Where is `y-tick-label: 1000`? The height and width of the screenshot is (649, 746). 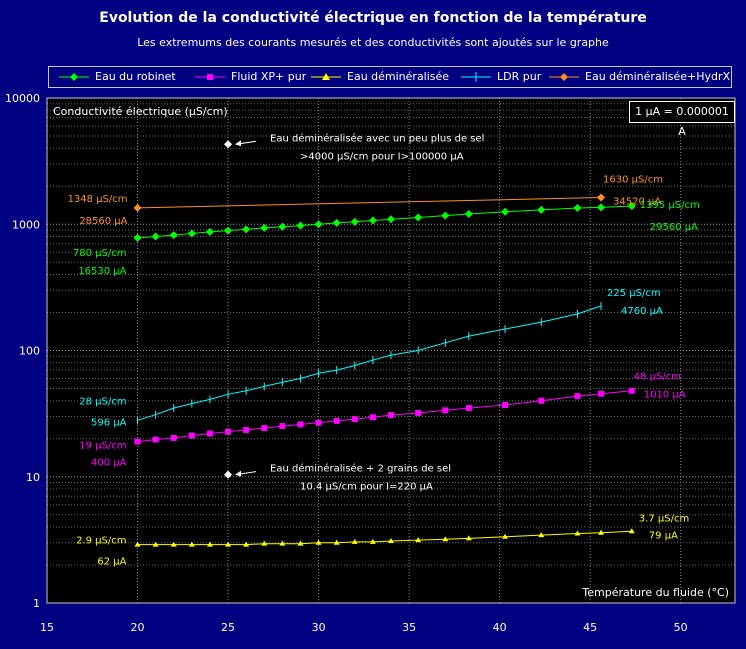
y-tick-label: 1000 is located at coordinates (26, 224).